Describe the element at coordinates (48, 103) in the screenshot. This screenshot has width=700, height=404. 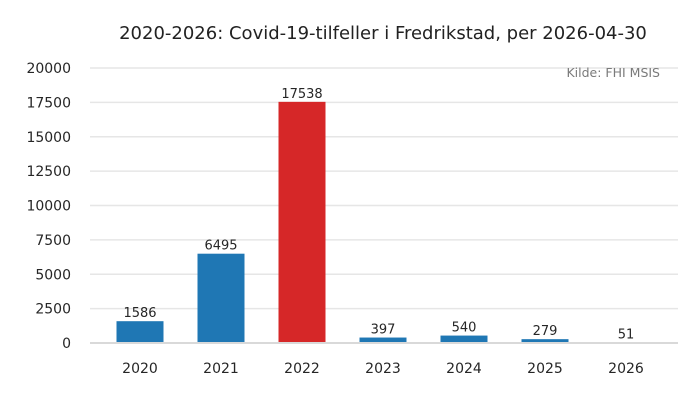
I see `y-tick-label: 17500` at that location.